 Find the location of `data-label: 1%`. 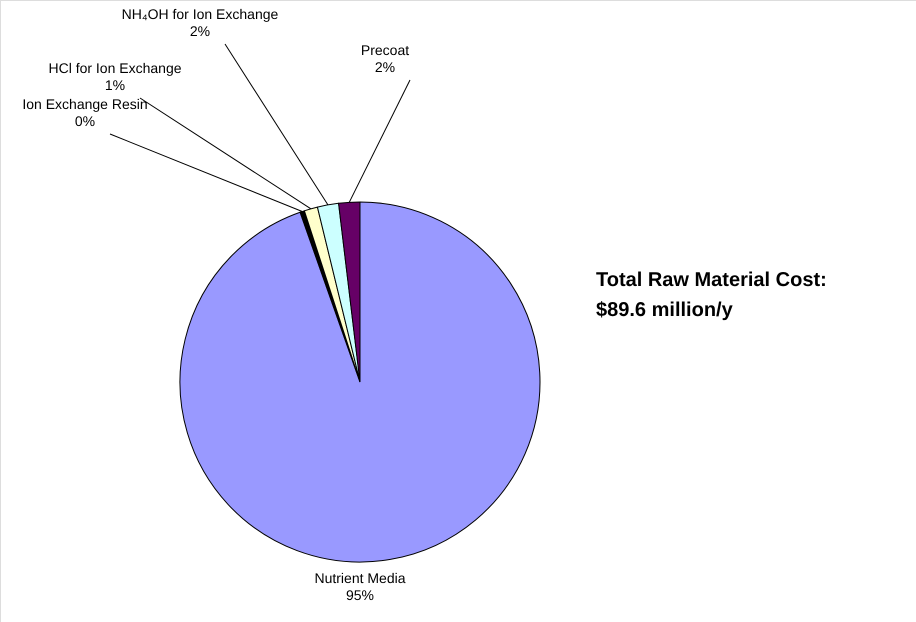

data-label: 1% is located at coordinates (115, 85).